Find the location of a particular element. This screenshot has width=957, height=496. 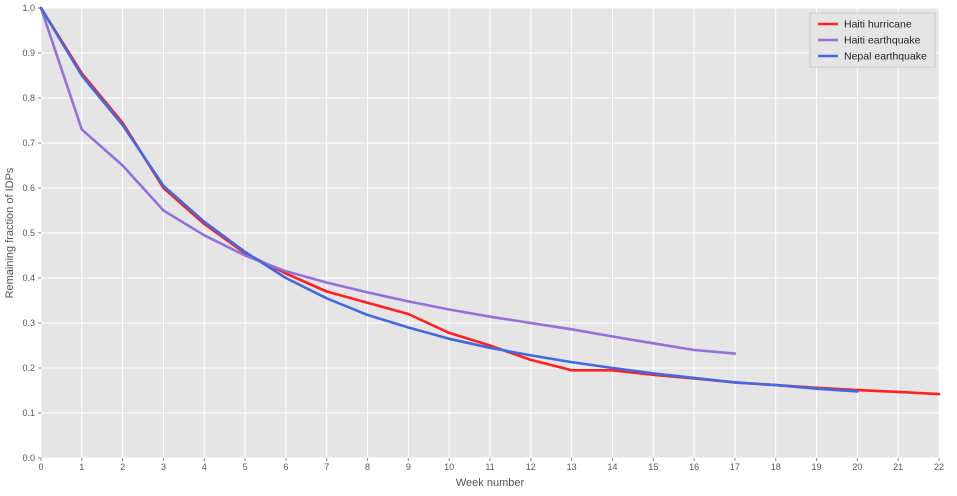

y-tick-label: 0.3 is located at coordinates (28, 323).